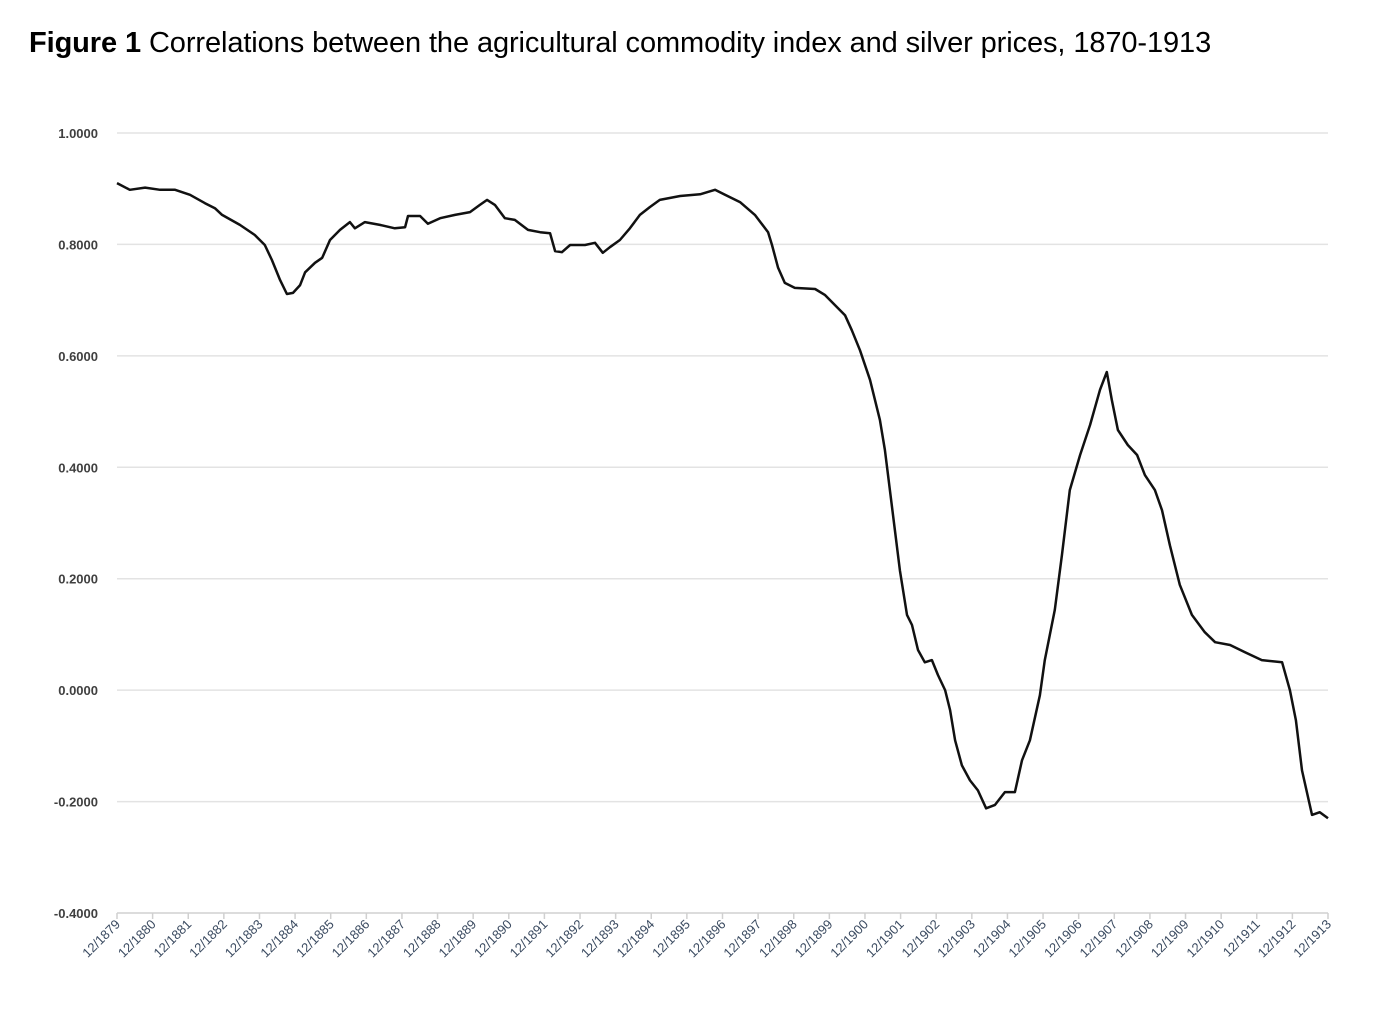 Image resolution: width=1382 pixels, height=1014 pixels. I want to click on x-tick-label: 12/1880, so click(137, 939).